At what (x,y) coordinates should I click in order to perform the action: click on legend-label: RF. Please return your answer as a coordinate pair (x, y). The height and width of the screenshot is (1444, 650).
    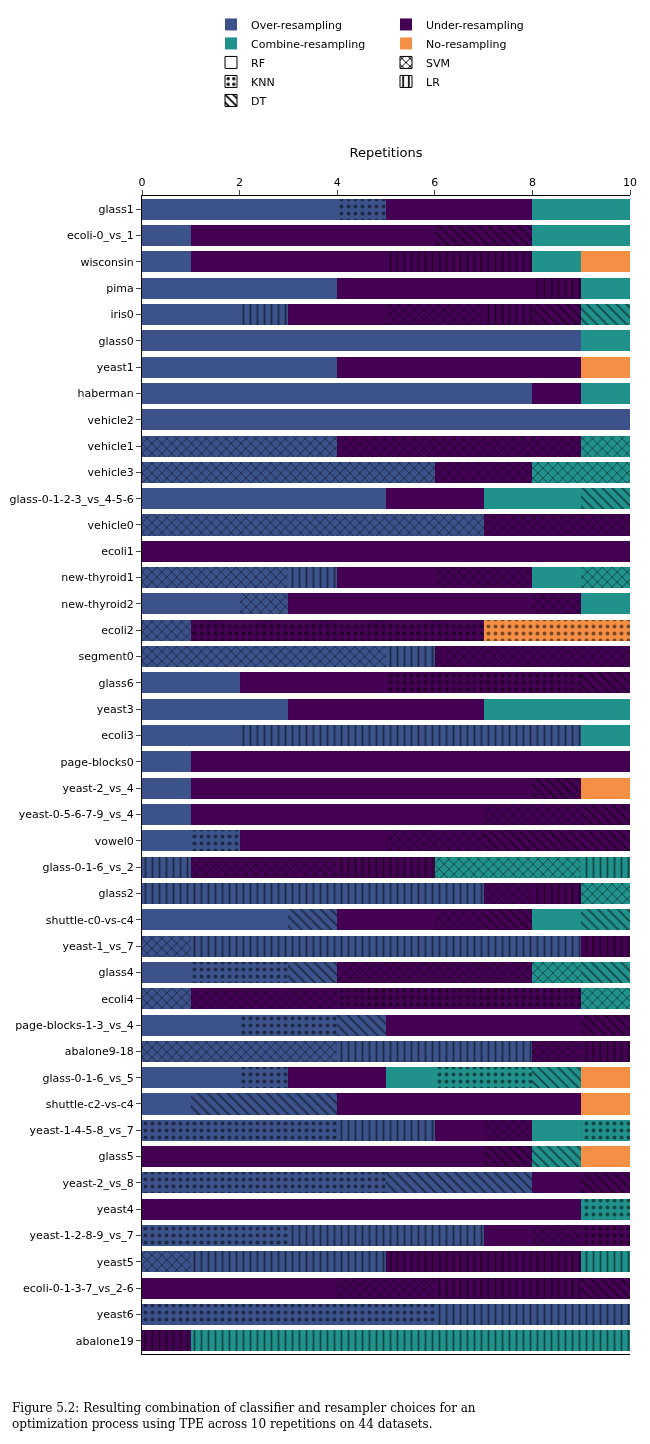
    Looking at the image, I should click on (258, 63).